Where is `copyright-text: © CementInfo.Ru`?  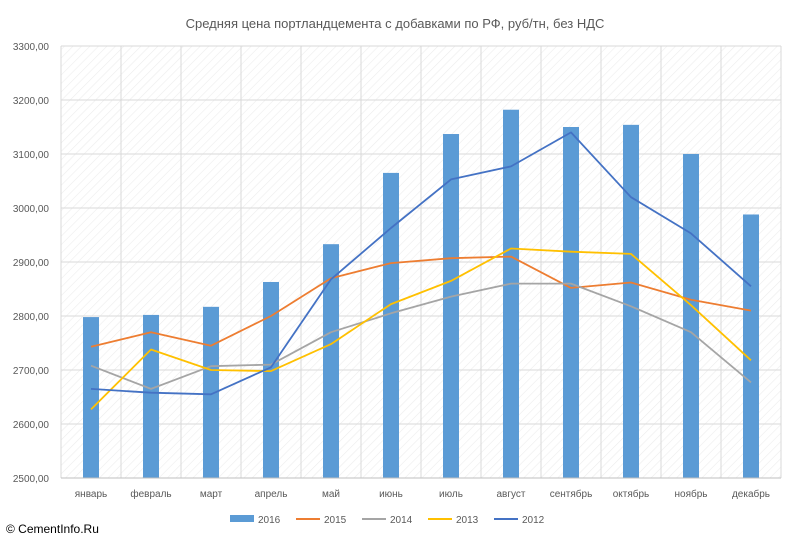 copyright-text: © CementInfo.Ru is located at coordinates (52, 529).